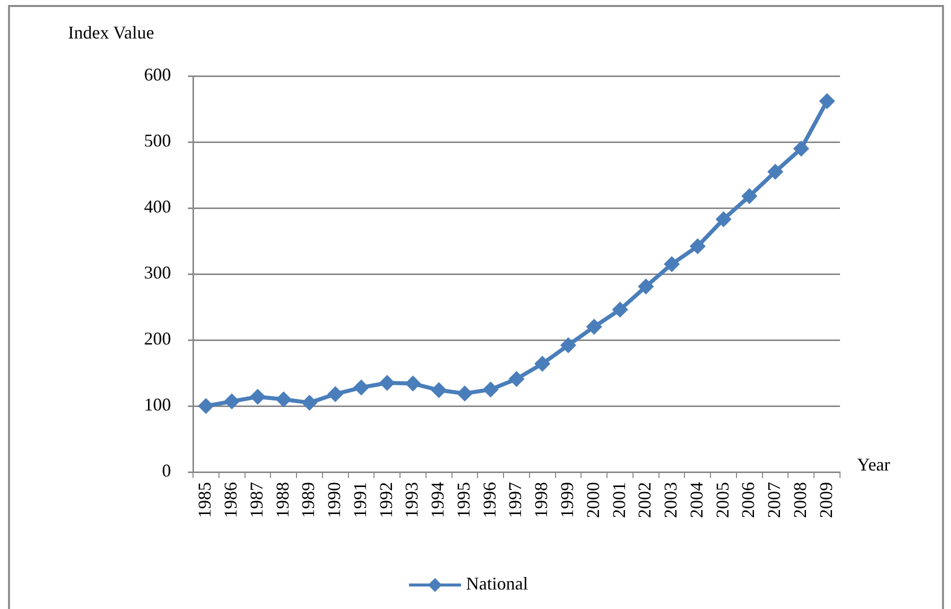 Image resolution: width=951 pixels, height=609 pixels. What do you see at coordinates (774, 500) in the screenshot?
I see `x-tick-label: 2007` at bounding box center [774, 500].